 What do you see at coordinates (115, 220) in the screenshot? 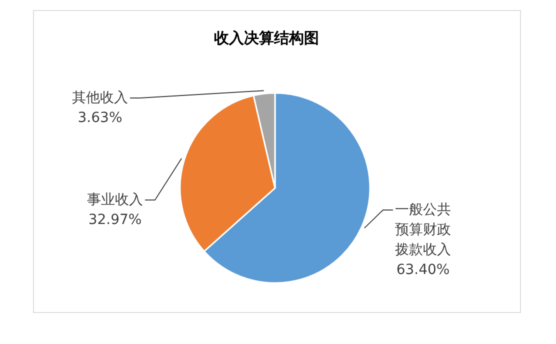
I see `data-label: 32.97%` at bounding box center [115, 220].